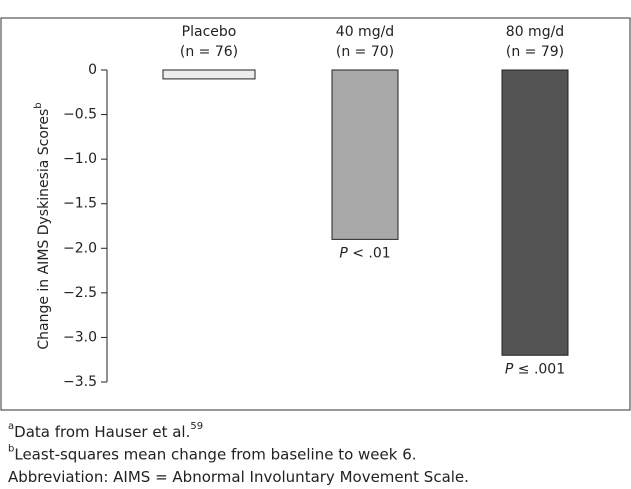 This screenshot has width=631, height=489. What do you see at coordinates (92, 70) in the screenshot?
I see `y-tick-label: 0` at bounding box center [92, 70].